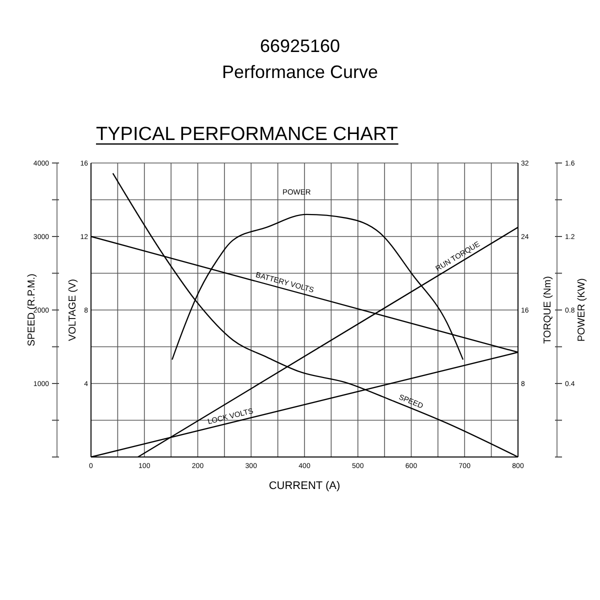 The image size is (600, 600). What do you see at coordinates (247, 134) in the screenshot?
I see `text: TYPICAL PERFORMANCE CHART` at bounding box center [247, 134].